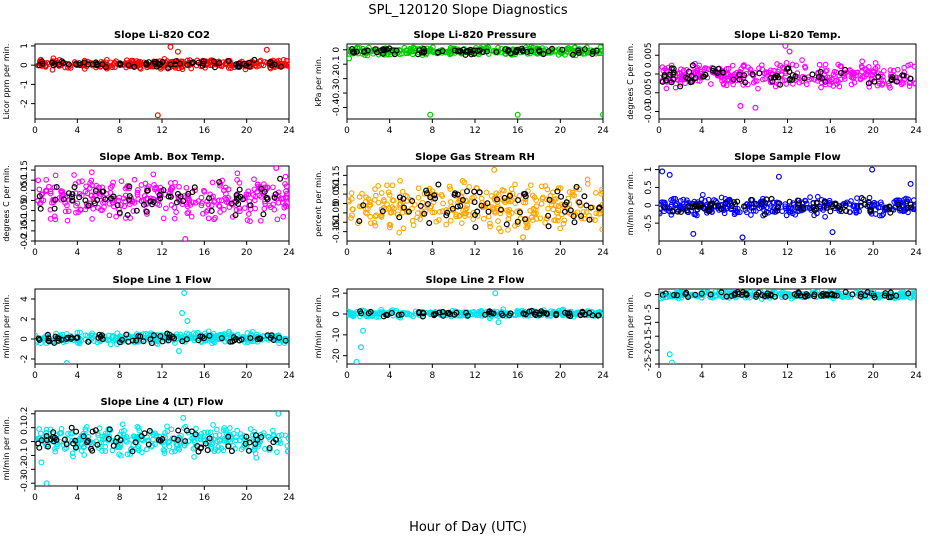 This screenshot has width=936, height=540. I want to click on y-tick-label: -0.1, so click(25, 221).